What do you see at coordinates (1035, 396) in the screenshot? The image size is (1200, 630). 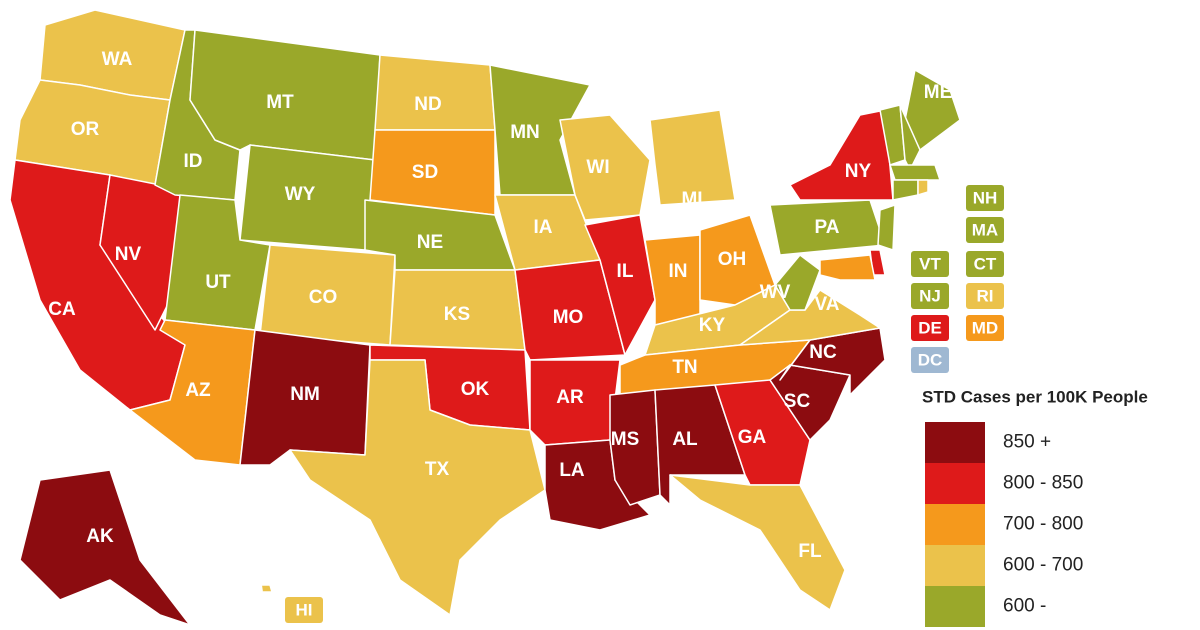 I see `legend-title: STD Cases per 100K People` at bounding box center [1035, 396].